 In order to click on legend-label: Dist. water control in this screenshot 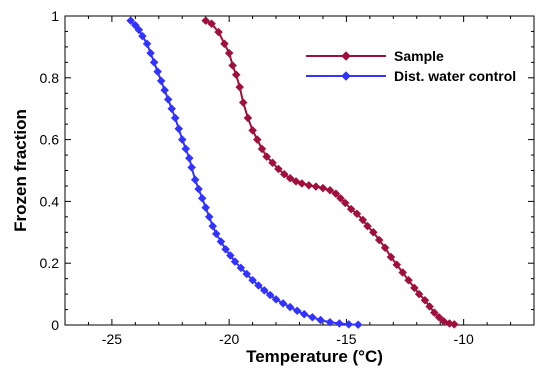, I will do `click(455, 76)`.